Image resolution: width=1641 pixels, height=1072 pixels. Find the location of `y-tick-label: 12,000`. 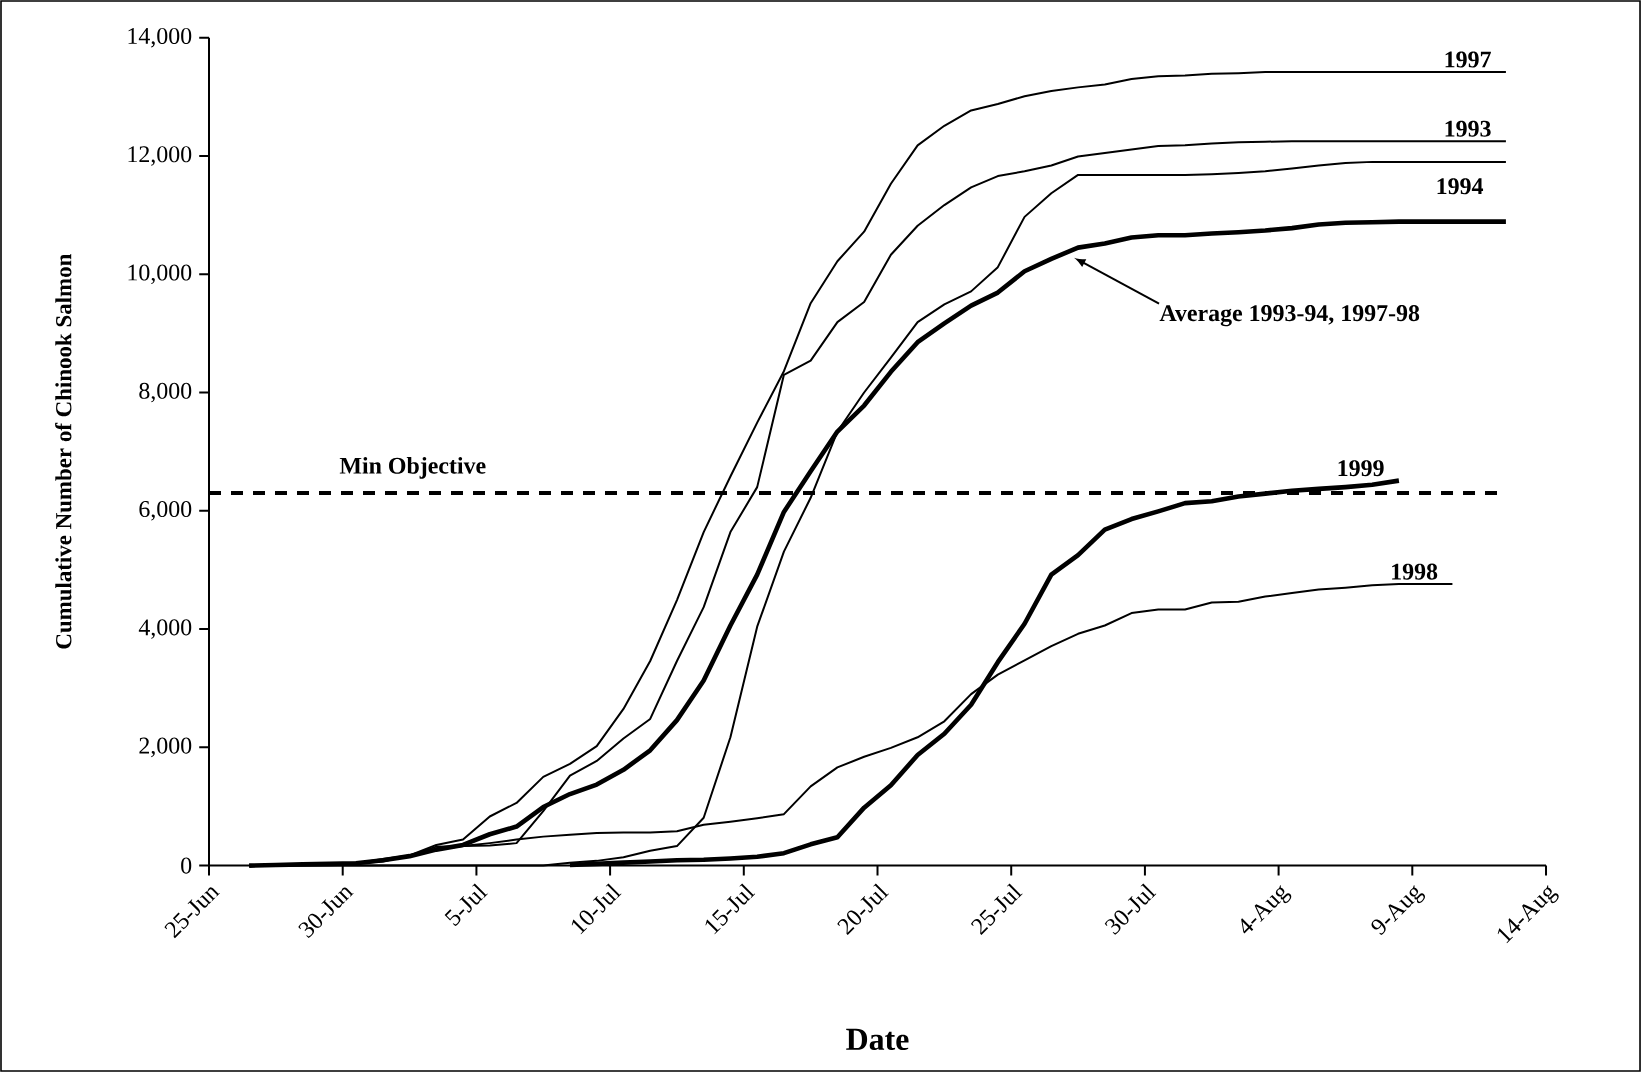

y-tick-label: 12,000 is located at coordinates (160, 156).